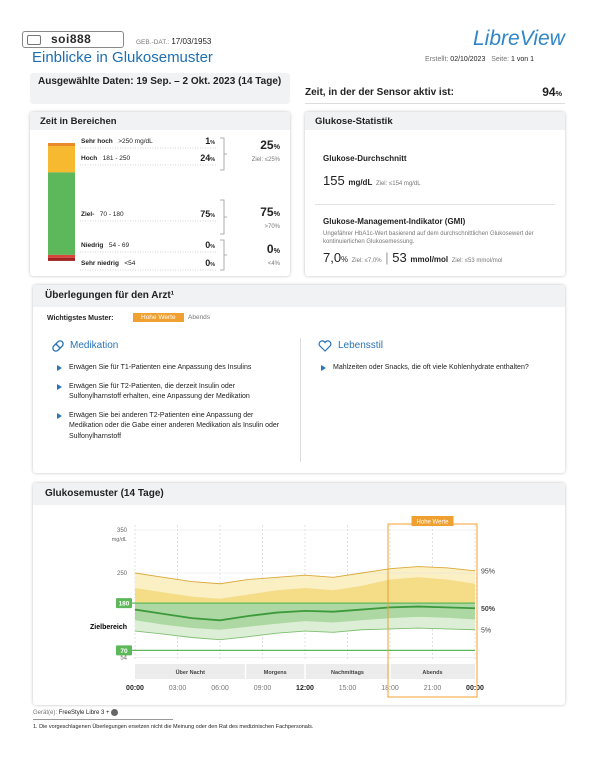  Describe the element at coordinates (488, 609) in the screenshot. I see `percentile-label: 50%` at that location.